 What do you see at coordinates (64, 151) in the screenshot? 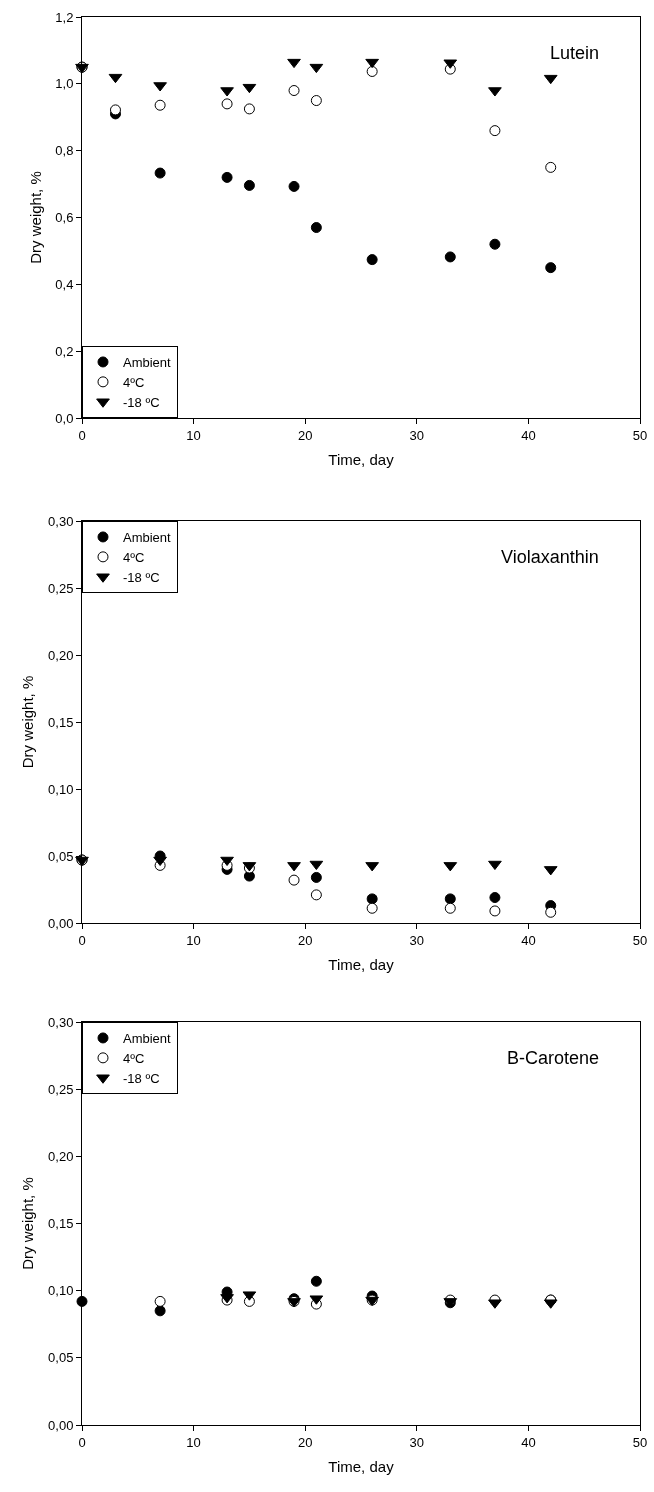
I see `y-tick-label: 0,8` at bounding box center [64, 151].